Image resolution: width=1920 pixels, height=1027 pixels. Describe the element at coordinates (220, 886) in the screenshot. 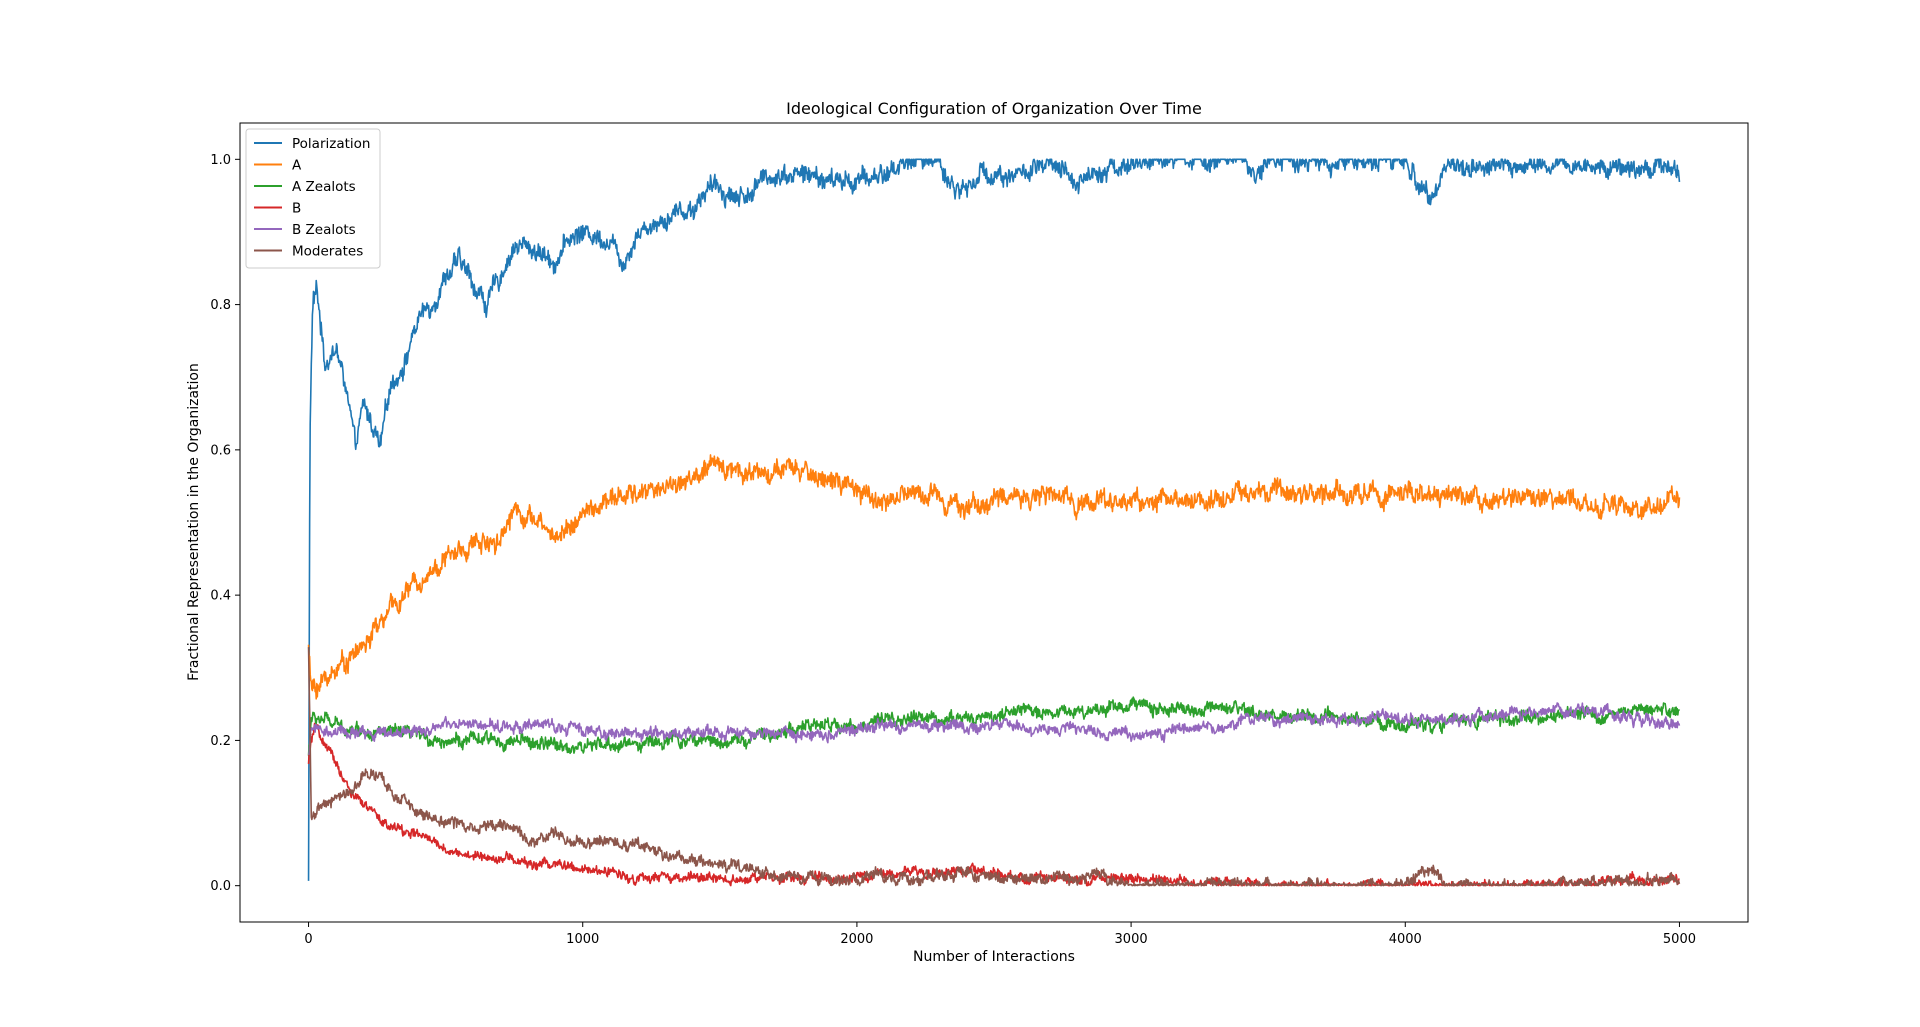

I see `y-tick-label: 0.0` at that location.